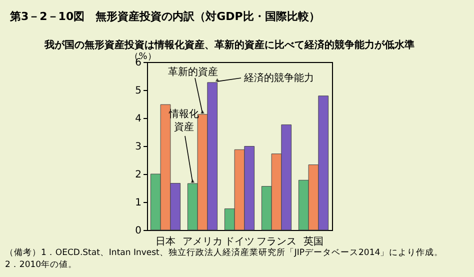 The height and width of the screenshot is (277, 474). Describe the element at coordinates (202, 242) in the screenshot. I see `x-tick-label: アメリカ` at that location.